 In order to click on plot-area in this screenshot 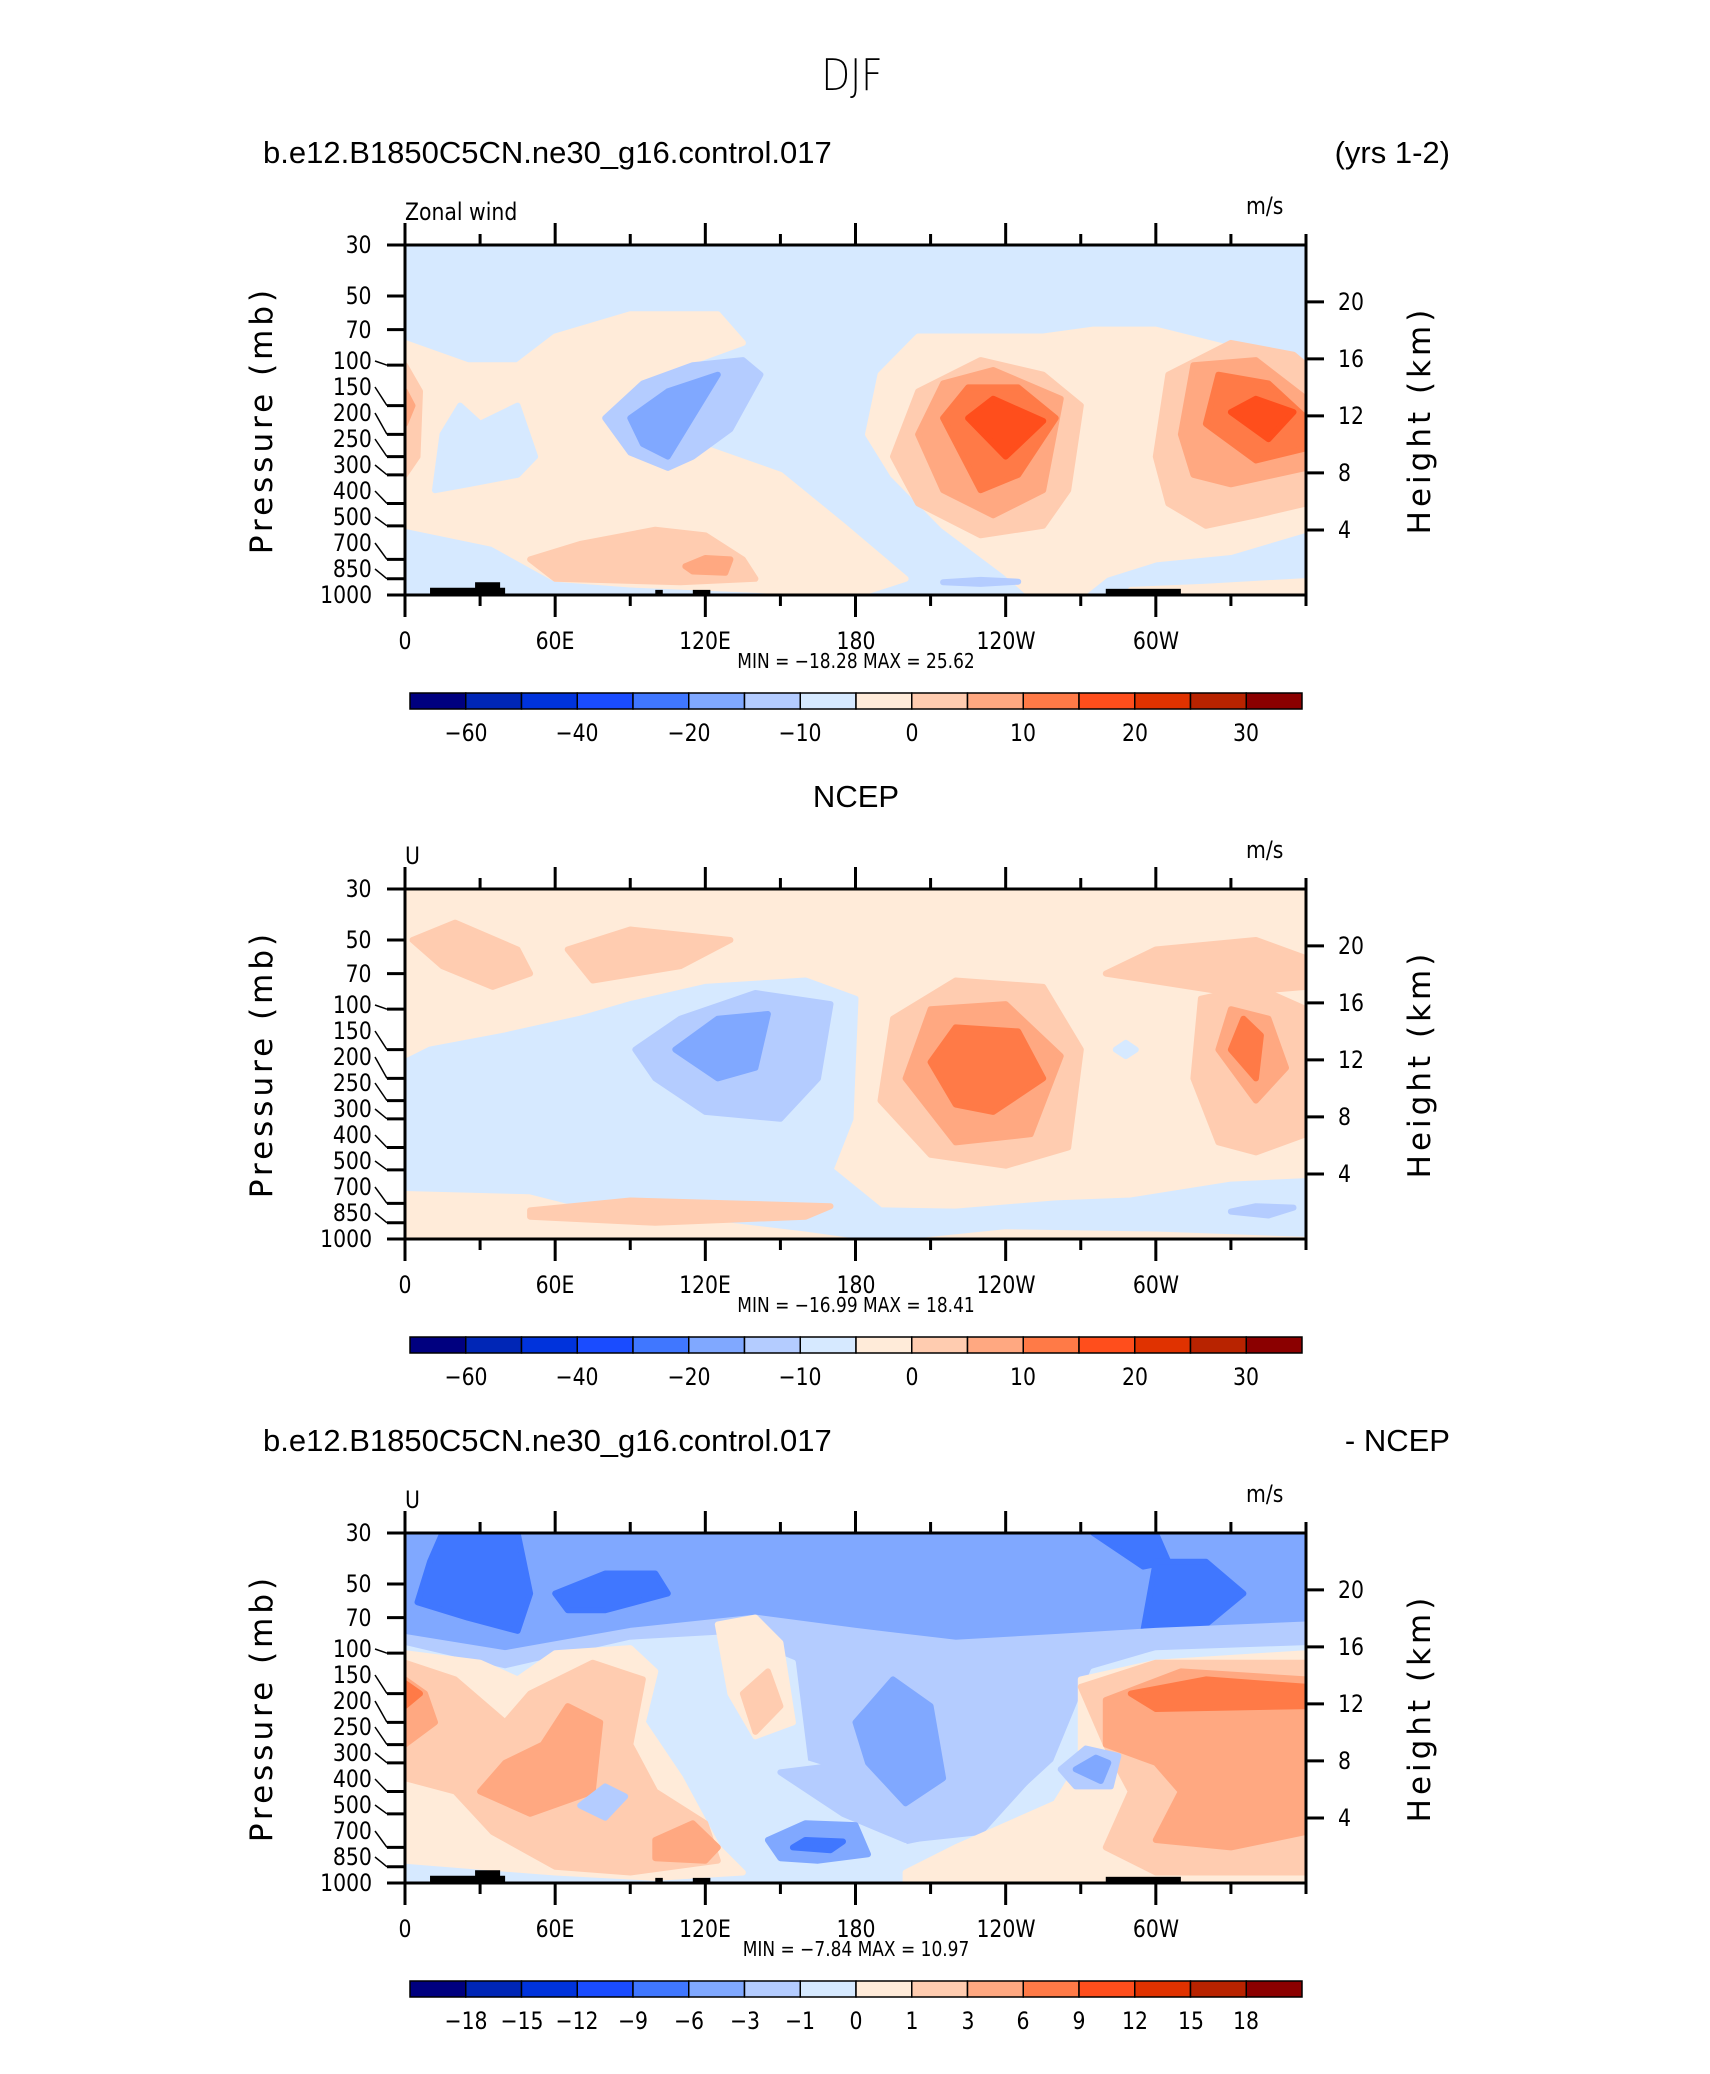, I will do `click(849, 1064)`.